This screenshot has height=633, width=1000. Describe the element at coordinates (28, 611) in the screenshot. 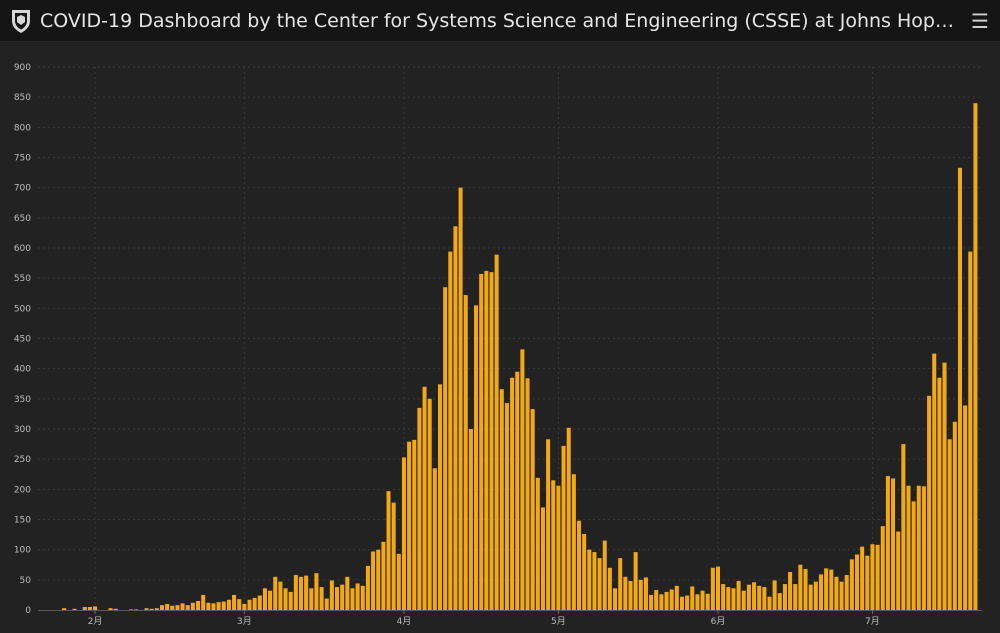

I see `y-tick-label: 0` at that location.